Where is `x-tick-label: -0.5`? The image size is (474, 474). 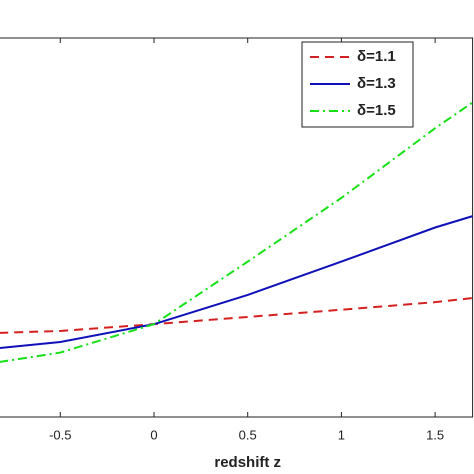
x-tick-label: -0.5 is located at coordinates (60, 434).